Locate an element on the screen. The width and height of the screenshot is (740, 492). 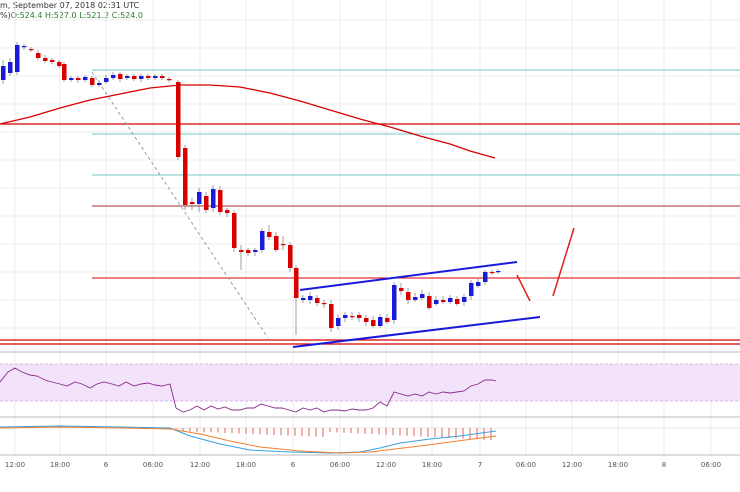
signal-line is located at coordinates (248, 440).